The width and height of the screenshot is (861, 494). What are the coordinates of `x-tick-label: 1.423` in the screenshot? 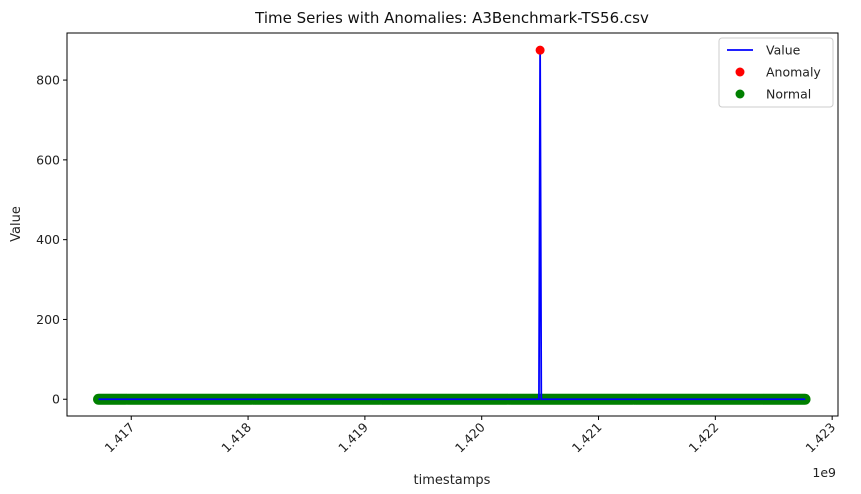 It's located at (820, 438).